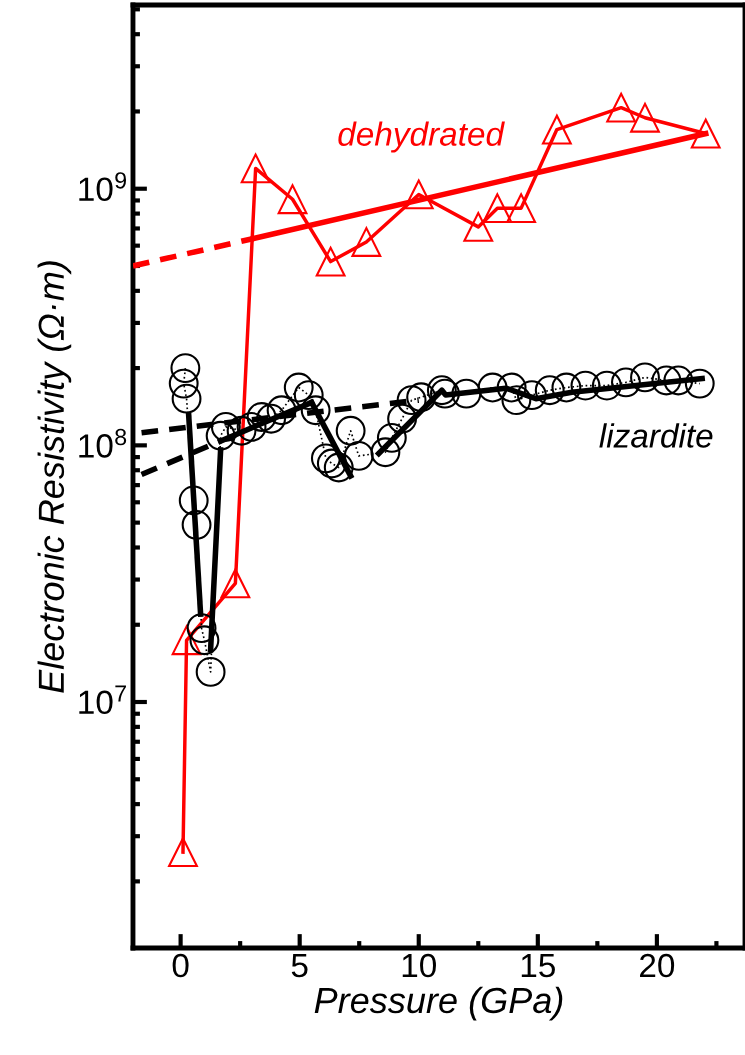  Describe the element at coordinates (180, 965) in the screenshot. I see `x-tick-label: 0` at that location.